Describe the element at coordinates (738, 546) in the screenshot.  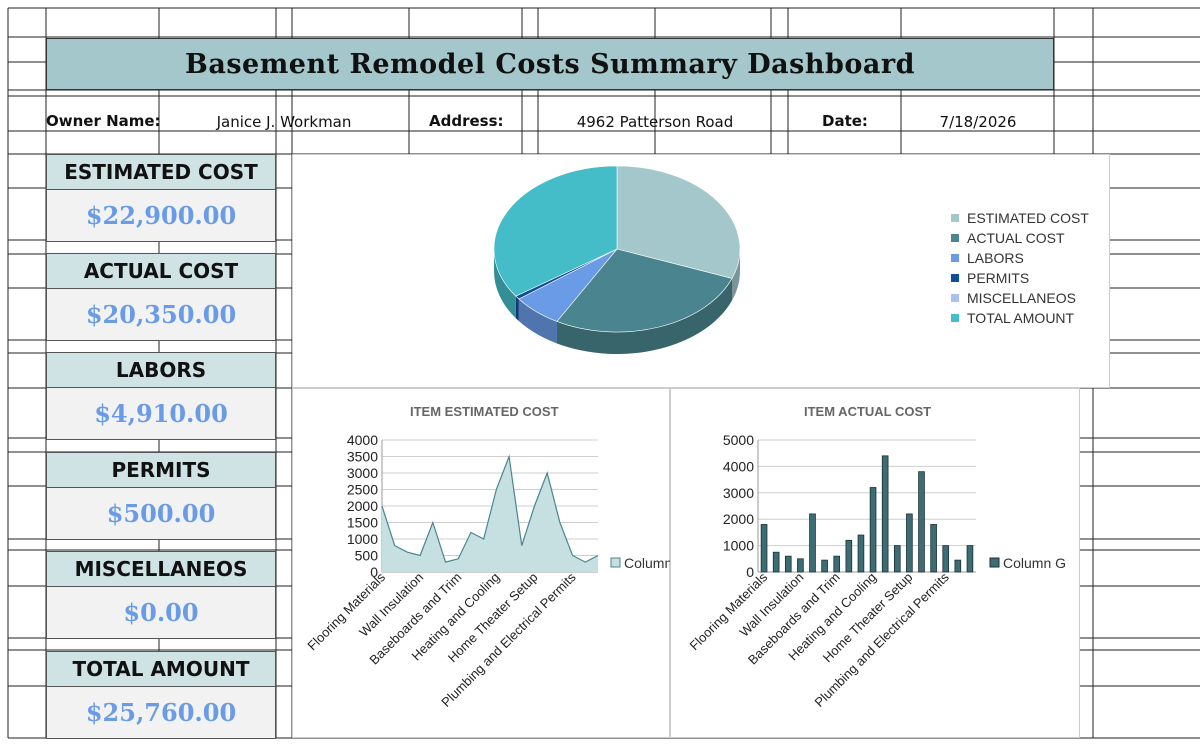
I see `bar-chart-y-tick-label: 1000` at that location.